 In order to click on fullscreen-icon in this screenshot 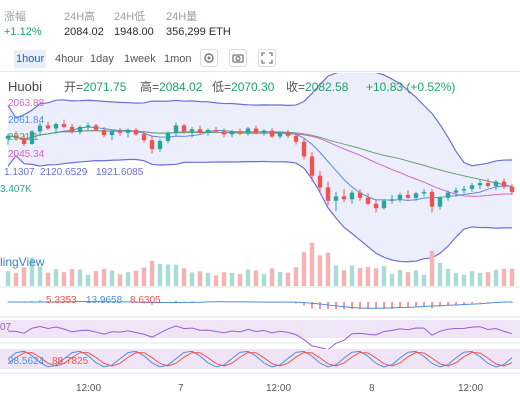, I will do `click(267, 58)`.